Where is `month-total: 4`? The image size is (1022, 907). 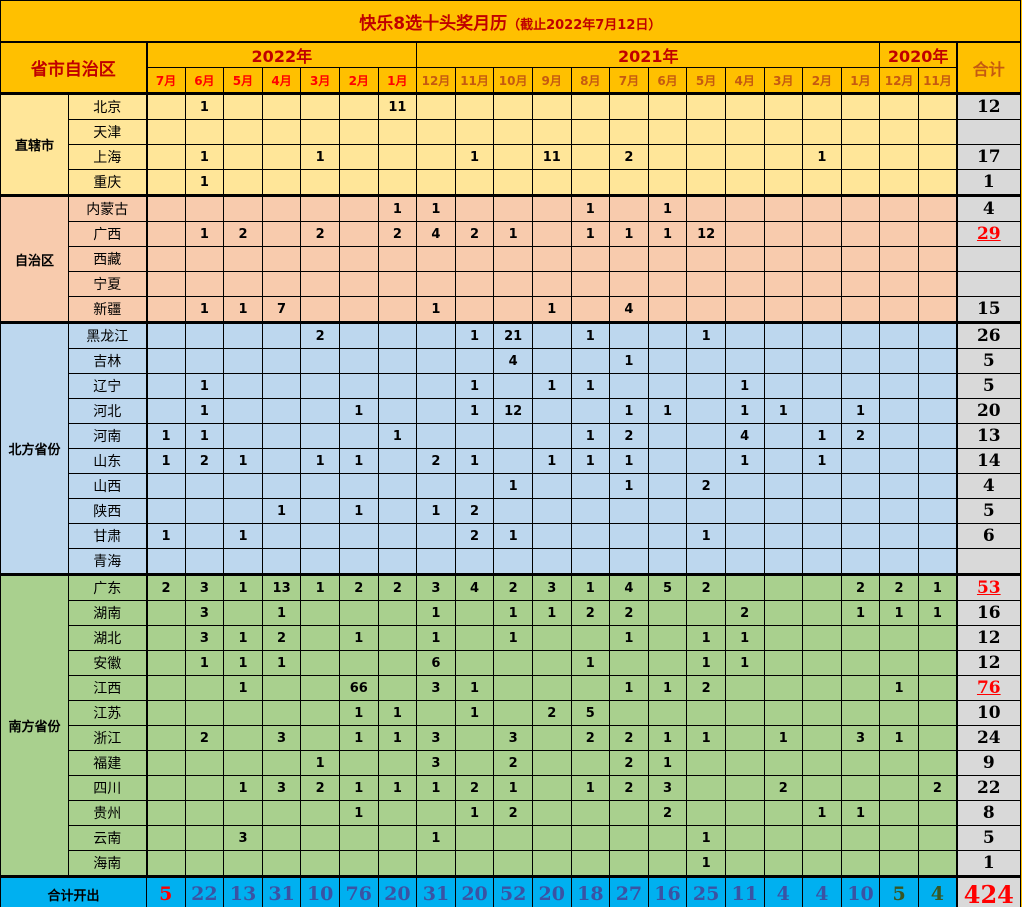
month-total: 4 is located at coordinates (783, 891).